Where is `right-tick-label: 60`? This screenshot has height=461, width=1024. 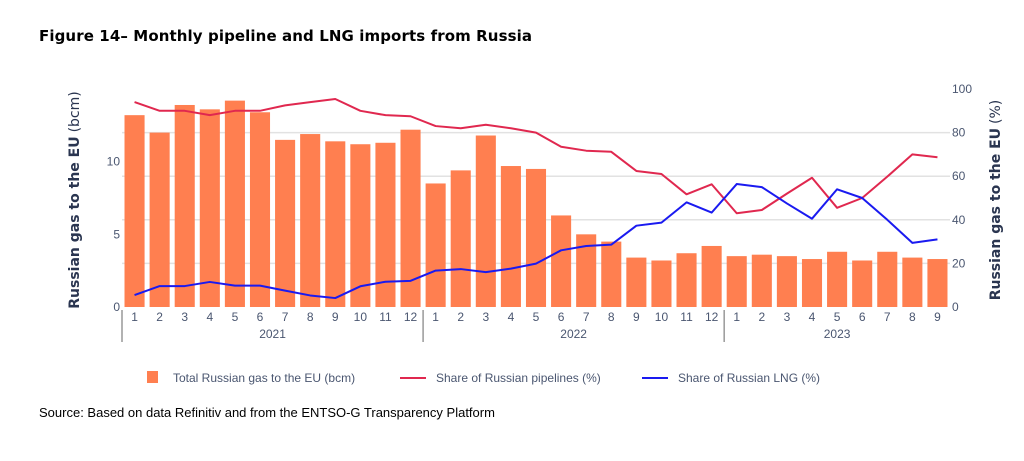 right-tick-label: 60 is located at coordinates (959, 176).